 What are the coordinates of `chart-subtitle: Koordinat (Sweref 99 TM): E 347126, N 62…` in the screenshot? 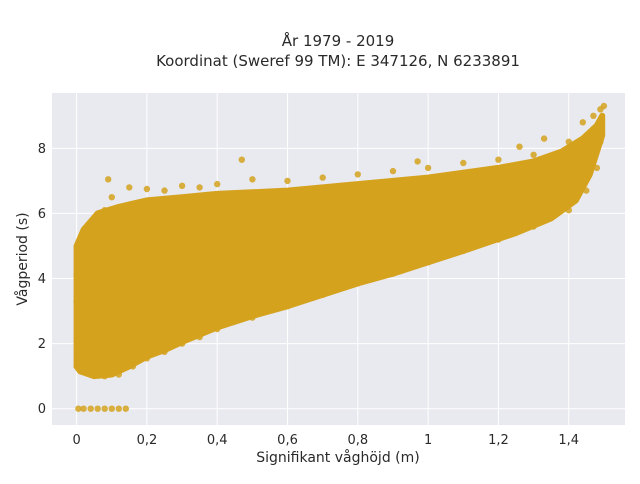 It's located at (338, 61).